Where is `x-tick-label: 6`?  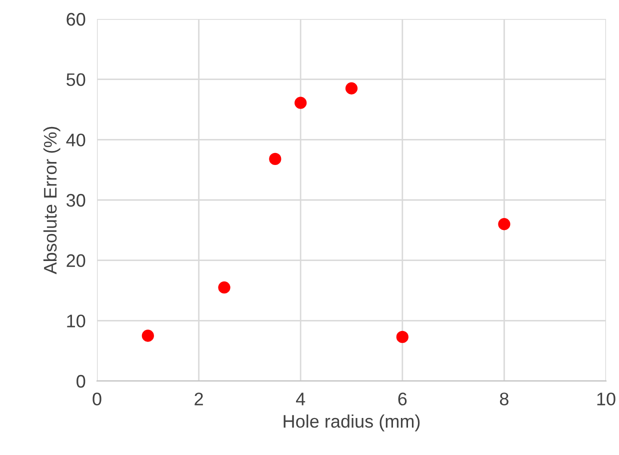
x-tick-label: 6 is located at coordinates (402, 399).